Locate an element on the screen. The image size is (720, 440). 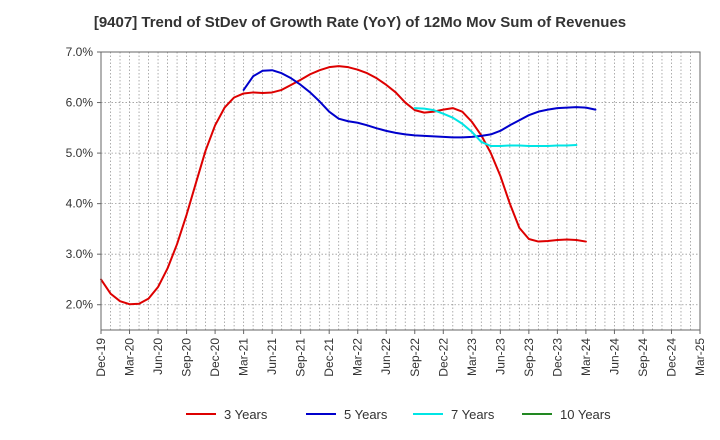
x-tick-label: Jun-23 is located at coordinates (500, 356).